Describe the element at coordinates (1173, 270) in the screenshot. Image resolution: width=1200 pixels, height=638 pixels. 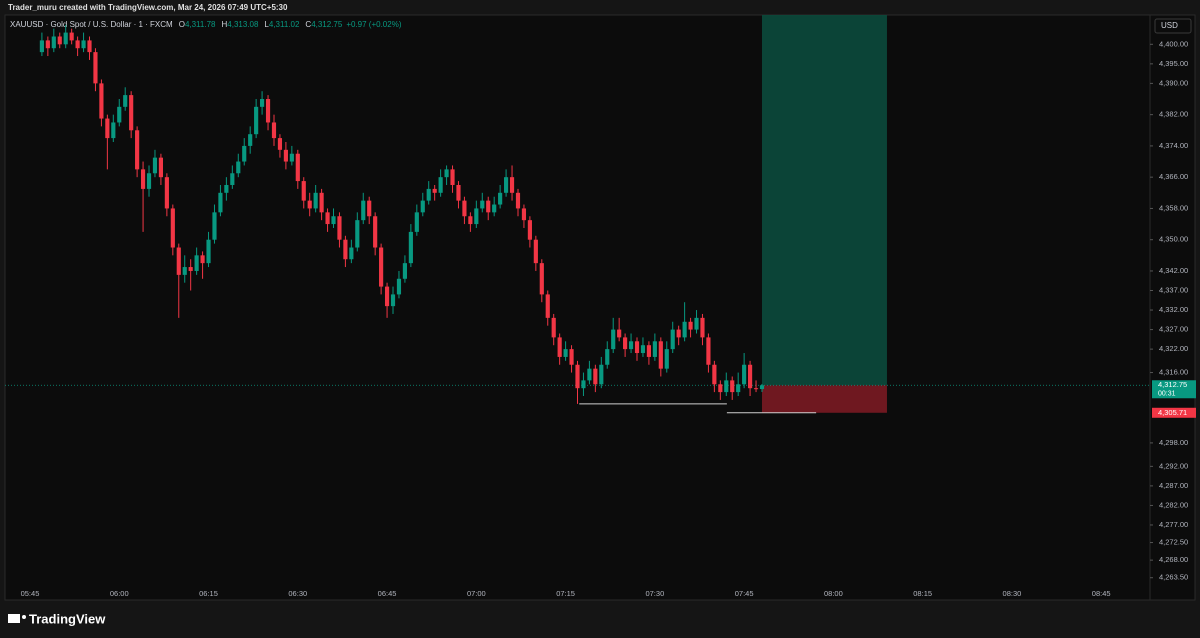
I see `y-tick-label: 4,342.00` at that location.